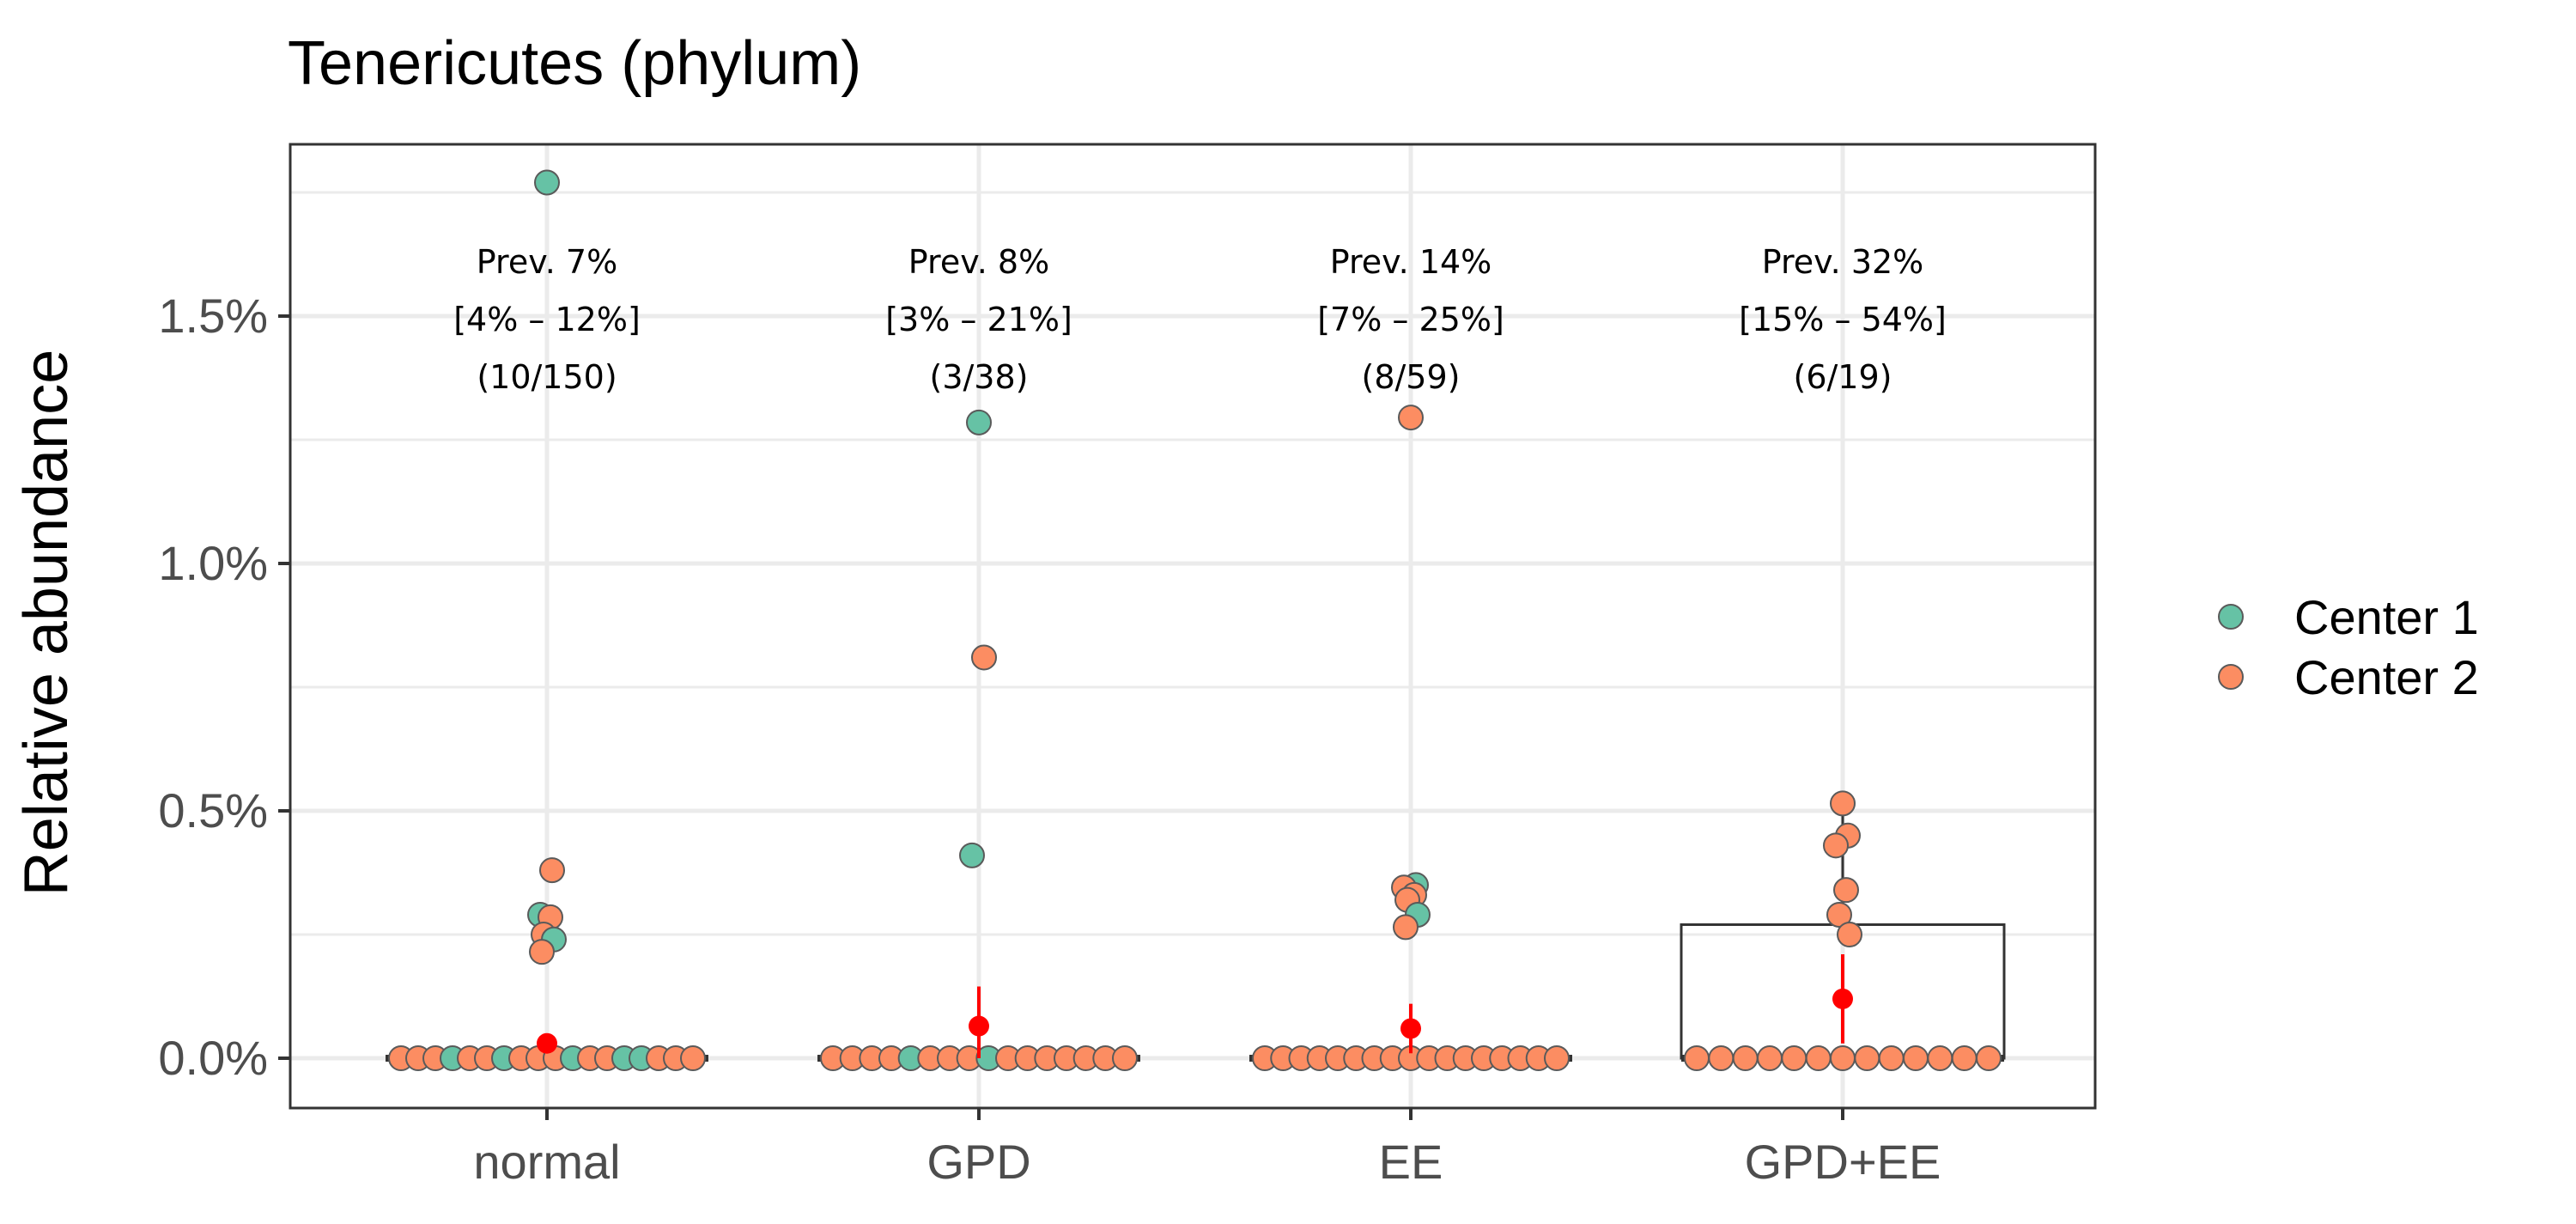 The height and width of the screenshot is (1224, 2576). I want to click on group-GPD+EE: Prev. 32% [15% – 54%] (6/19), so click(1843, 657).